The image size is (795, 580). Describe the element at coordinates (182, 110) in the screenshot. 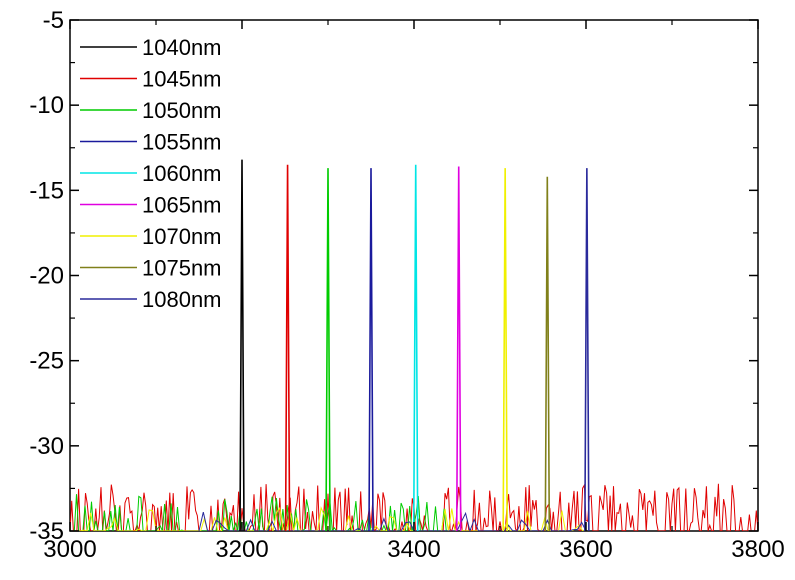

I see `legend-label-1050nm: 1050nm` at that location.